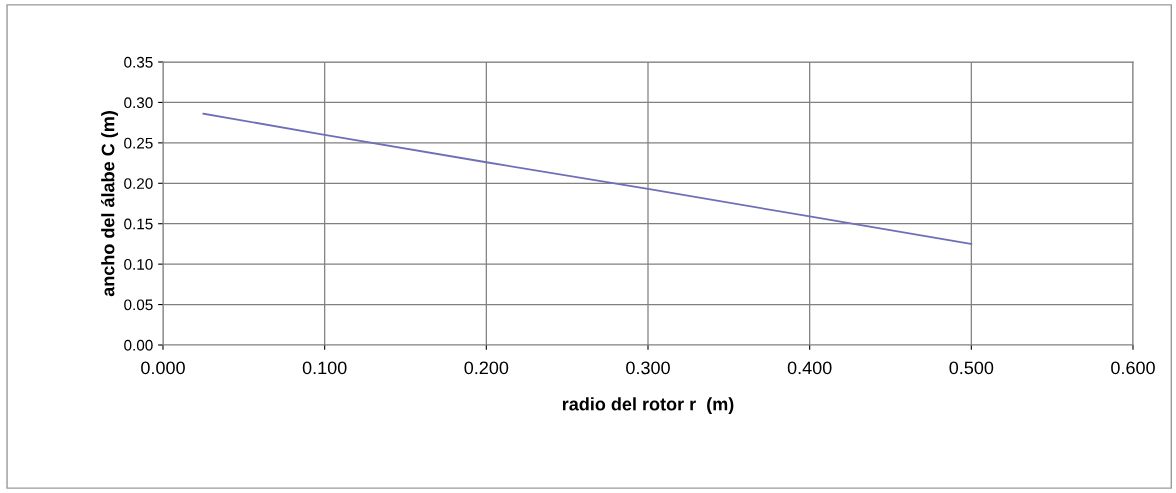 The width and height of the screenshot is (1176, 493). What do you see at coordinates (138, 103) in the screenshot?
I see `y-tick-label: 0.30` at bounding box center [138, 103].